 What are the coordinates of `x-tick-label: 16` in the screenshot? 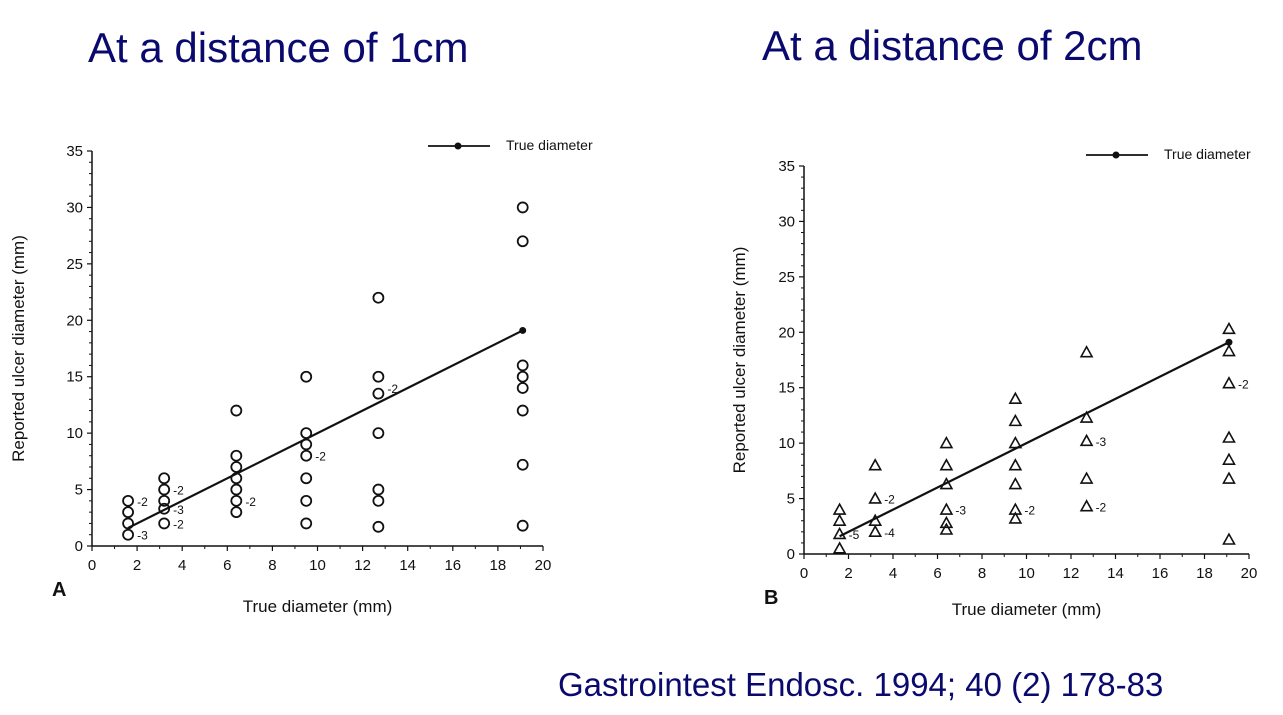 It's located at (452, 565).